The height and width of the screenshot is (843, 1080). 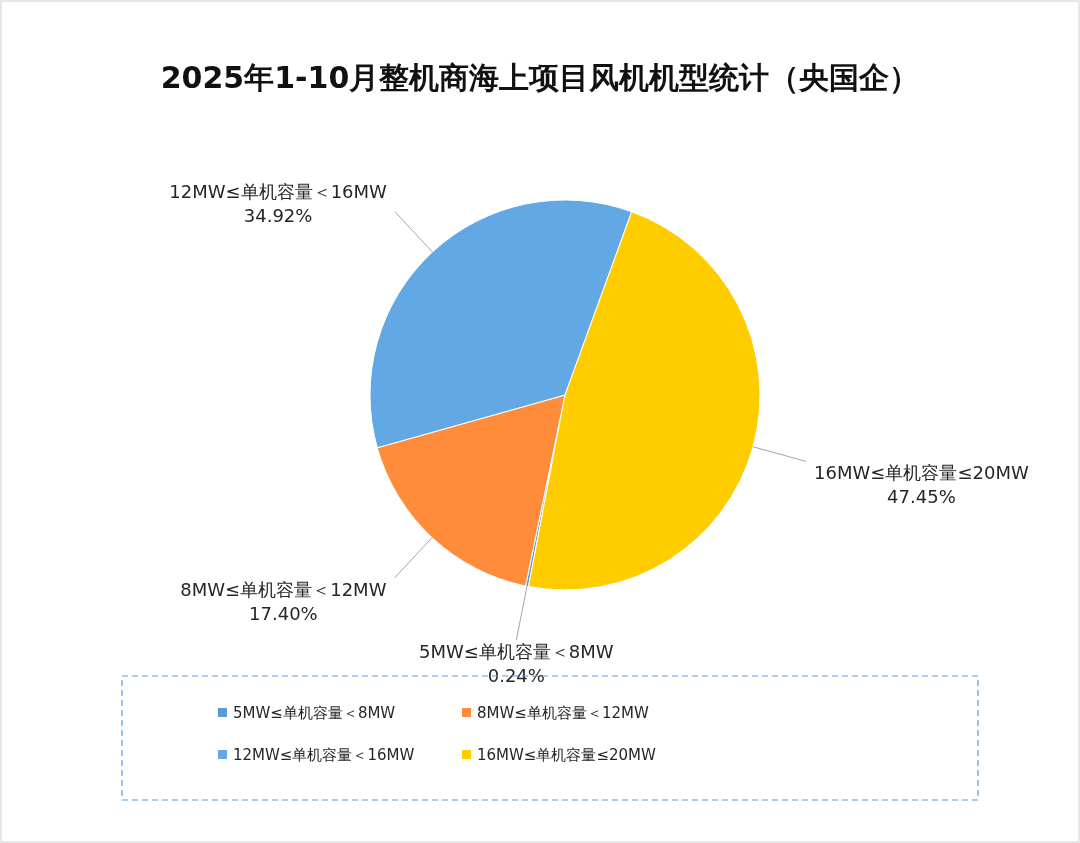 What do you see at coordinates (324, 755) in the screenshot?
I see `legend-label: 12MW≤单机容量＜16MW` at bounding box center [324, 755].